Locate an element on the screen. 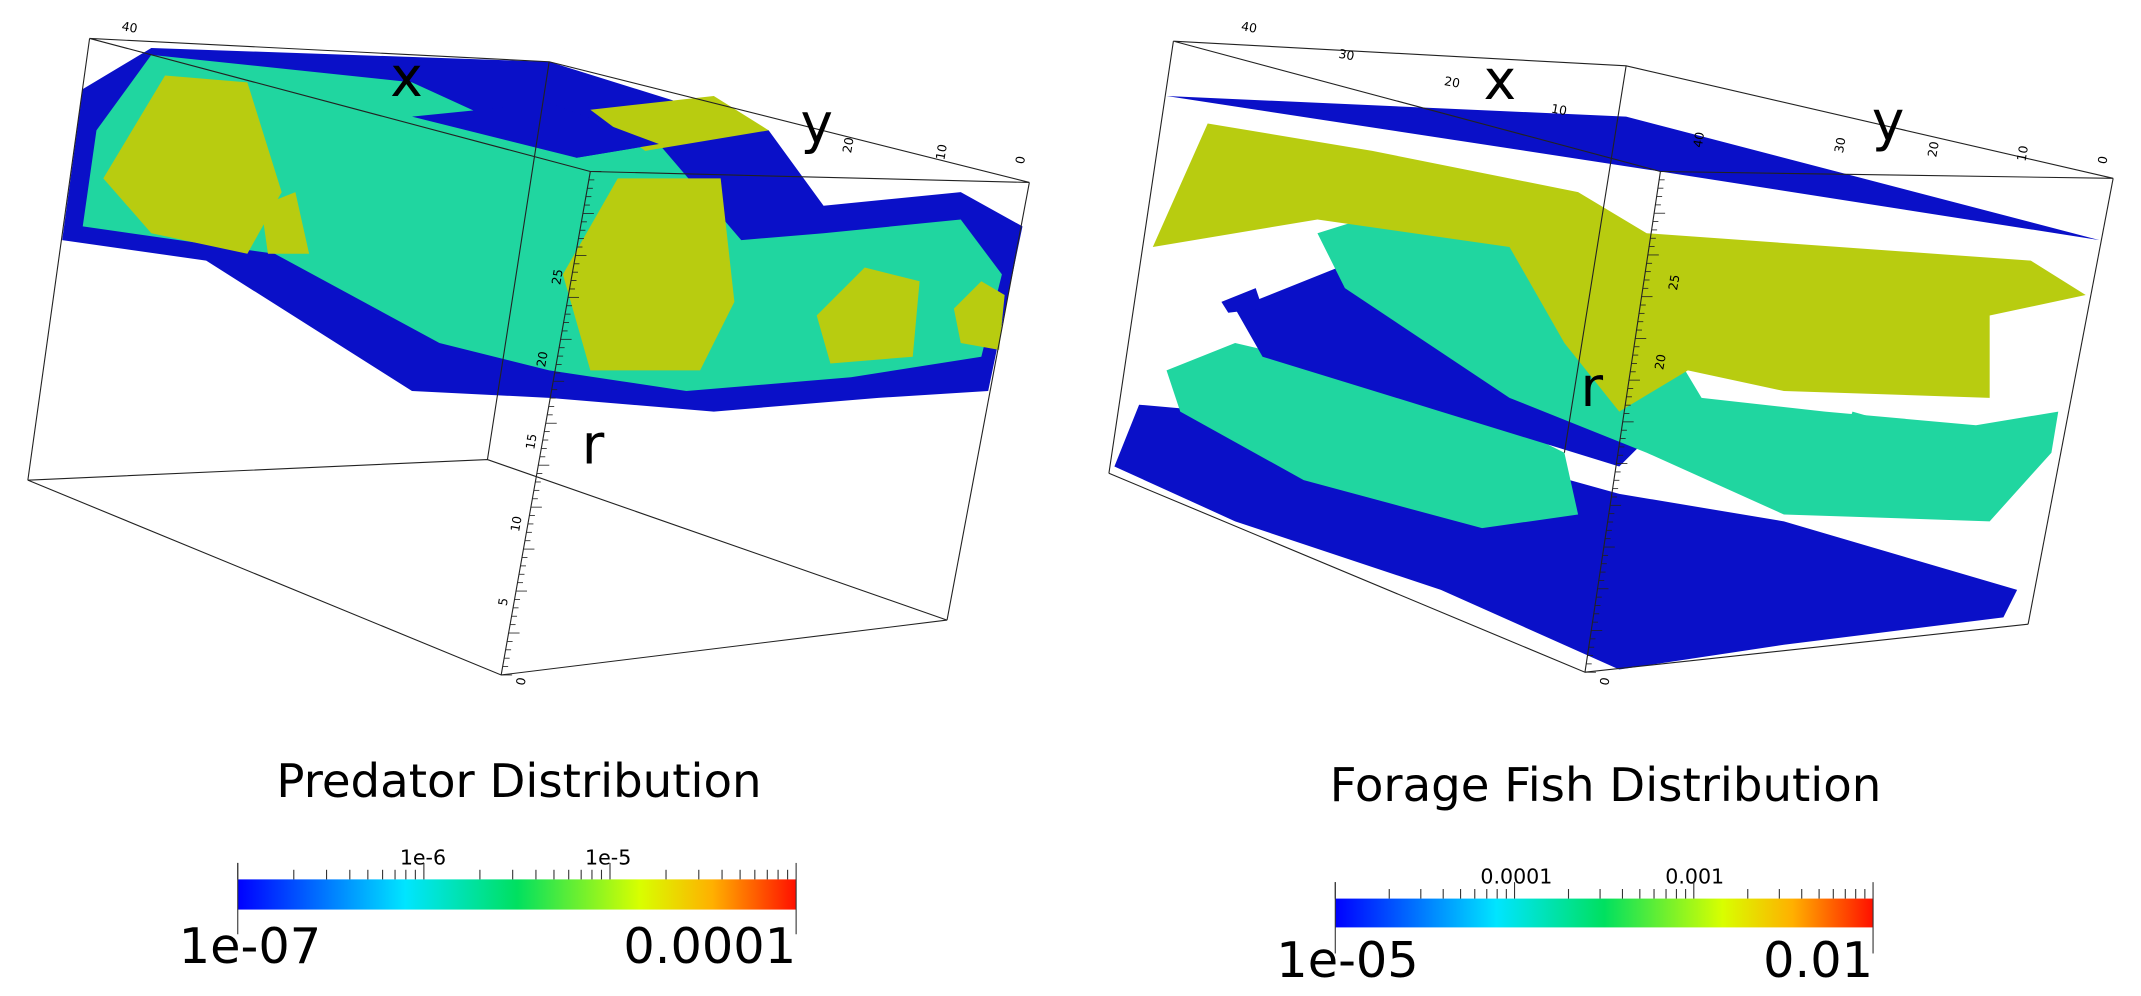 The image size is (2141, 996). box-bottom is located at coordinates (487, 577).